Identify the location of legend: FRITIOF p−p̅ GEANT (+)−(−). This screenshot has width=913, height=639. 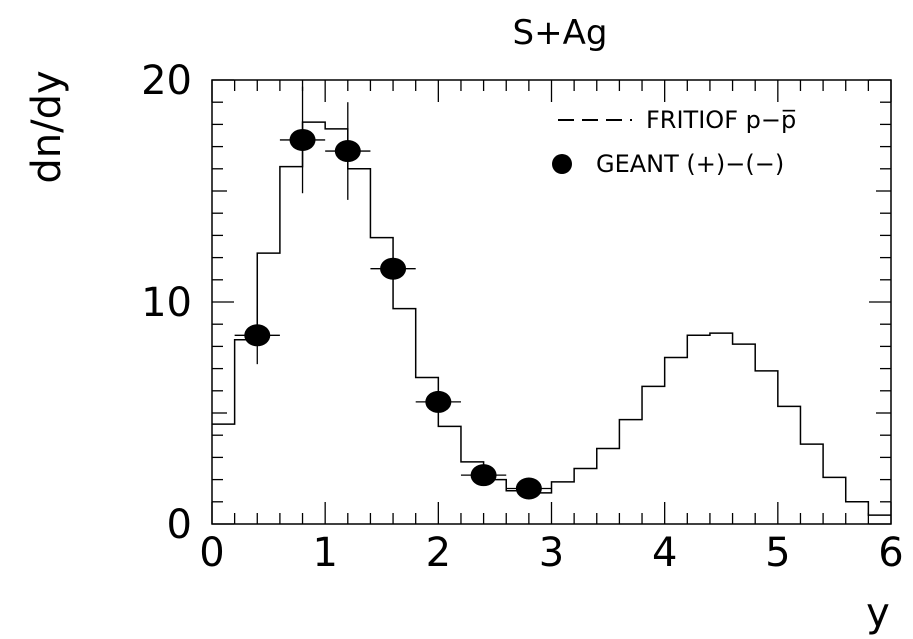
(674, 142).